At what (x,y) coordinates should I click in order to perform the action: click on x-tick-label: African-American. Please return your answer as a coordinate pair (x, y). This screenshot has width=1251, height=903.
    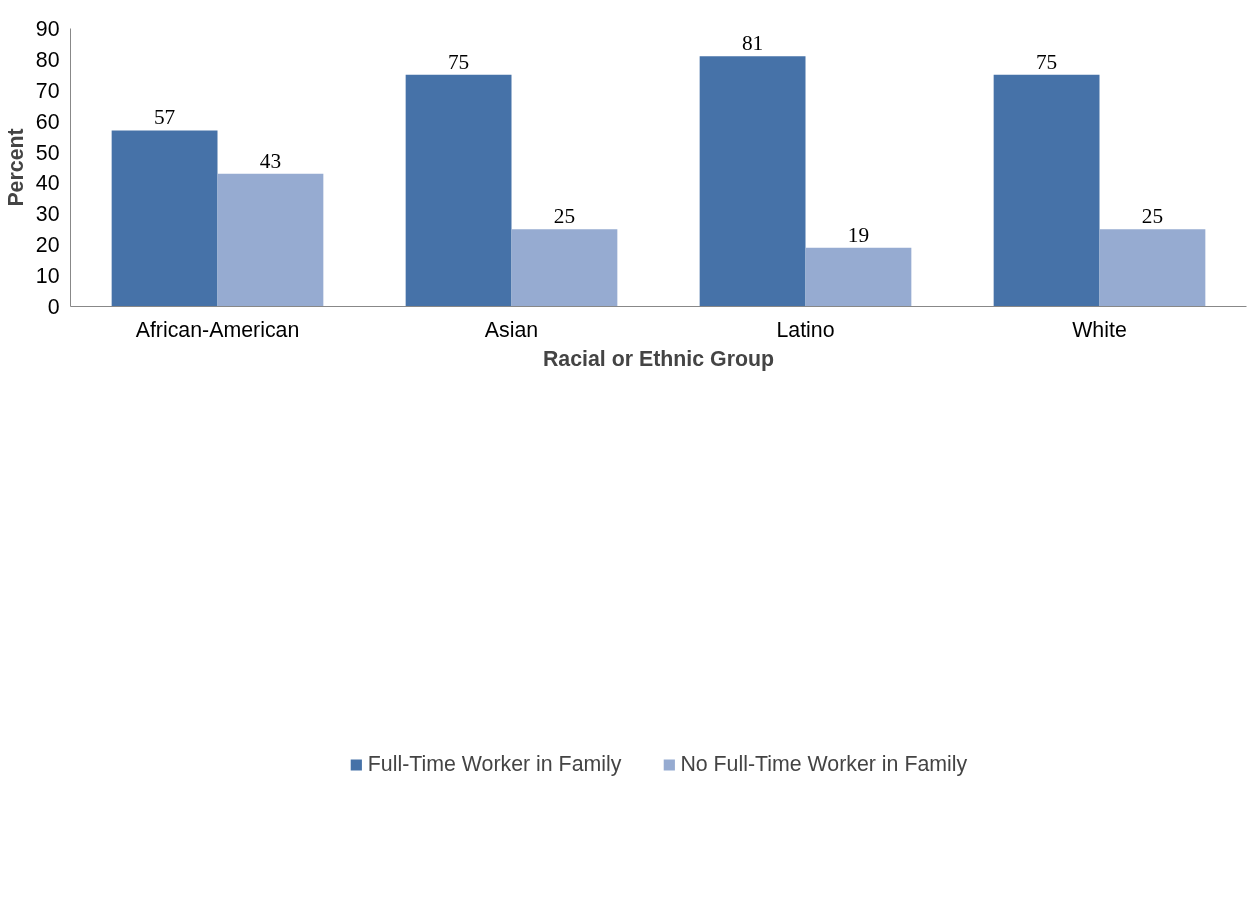
    Looking at the image, I should click on (217, 329).